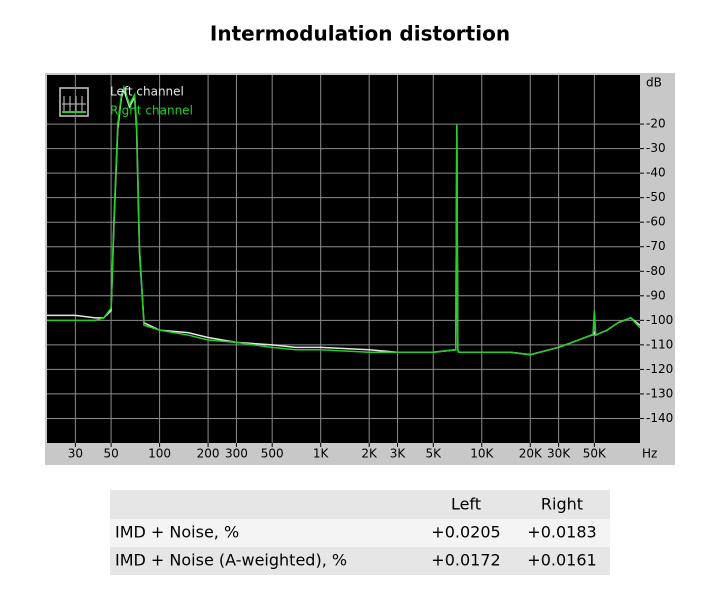 The width and height of the screenshot is (714, 614). Describe the element at coordinates (147, 92) in the screenshot. I see `legend-label: Left channel` at that location.